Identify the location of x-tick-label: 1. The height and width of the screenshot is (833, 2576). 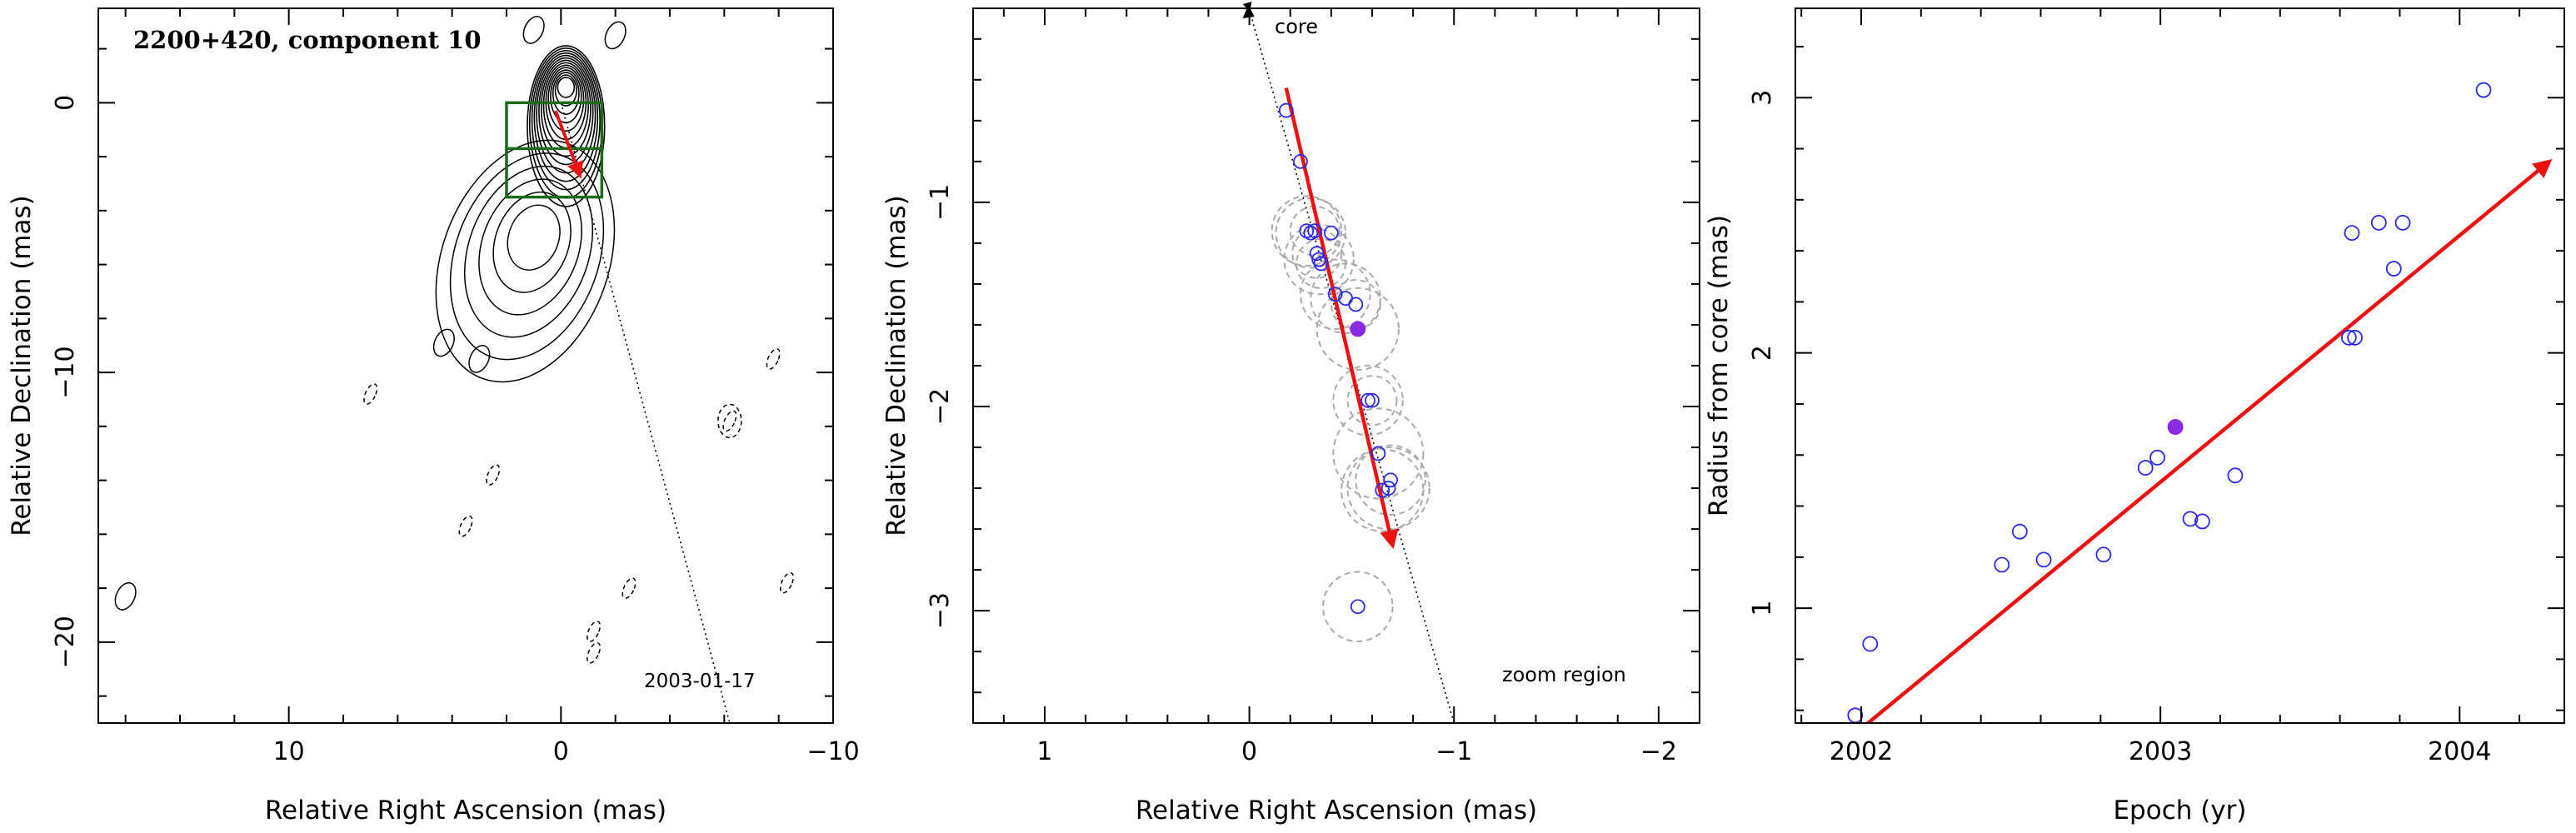
(1044, 751).